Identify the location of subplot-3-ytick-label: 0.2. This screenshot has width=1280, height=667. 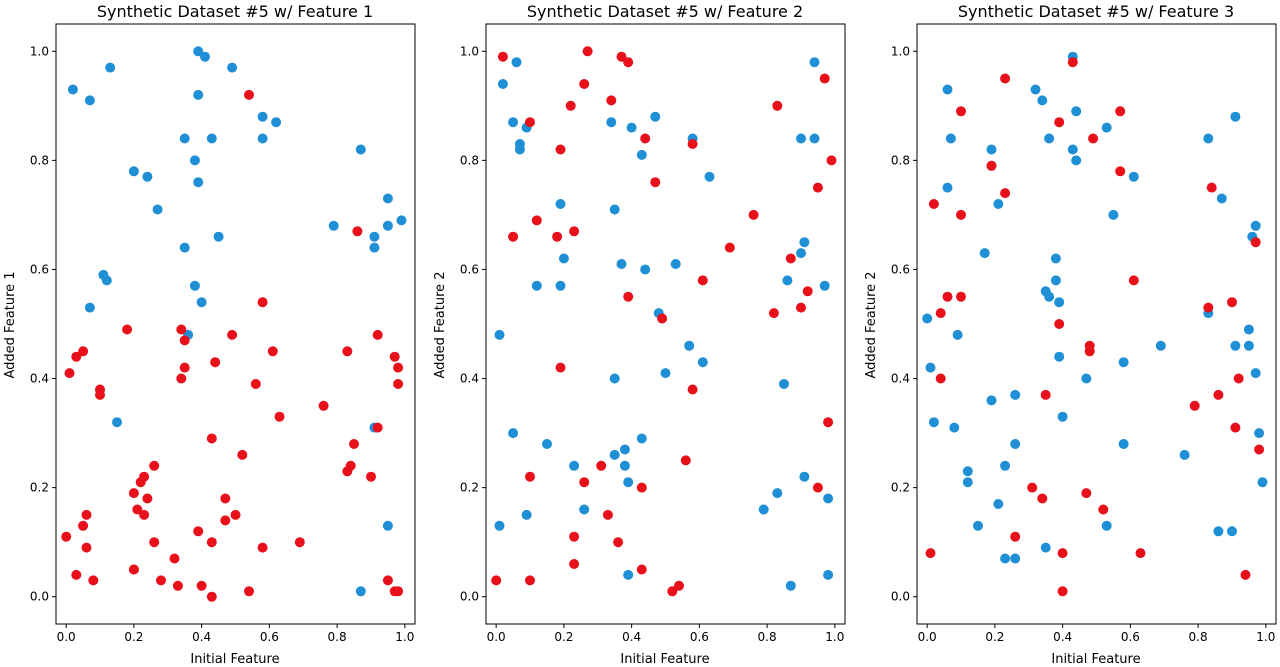
(900, 488).